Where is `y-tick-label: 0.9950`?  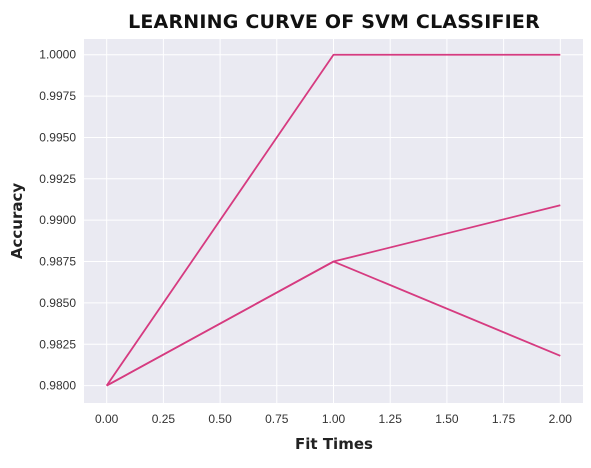 y-tick-label: 0.9950 is located at coordinates (57, 137).